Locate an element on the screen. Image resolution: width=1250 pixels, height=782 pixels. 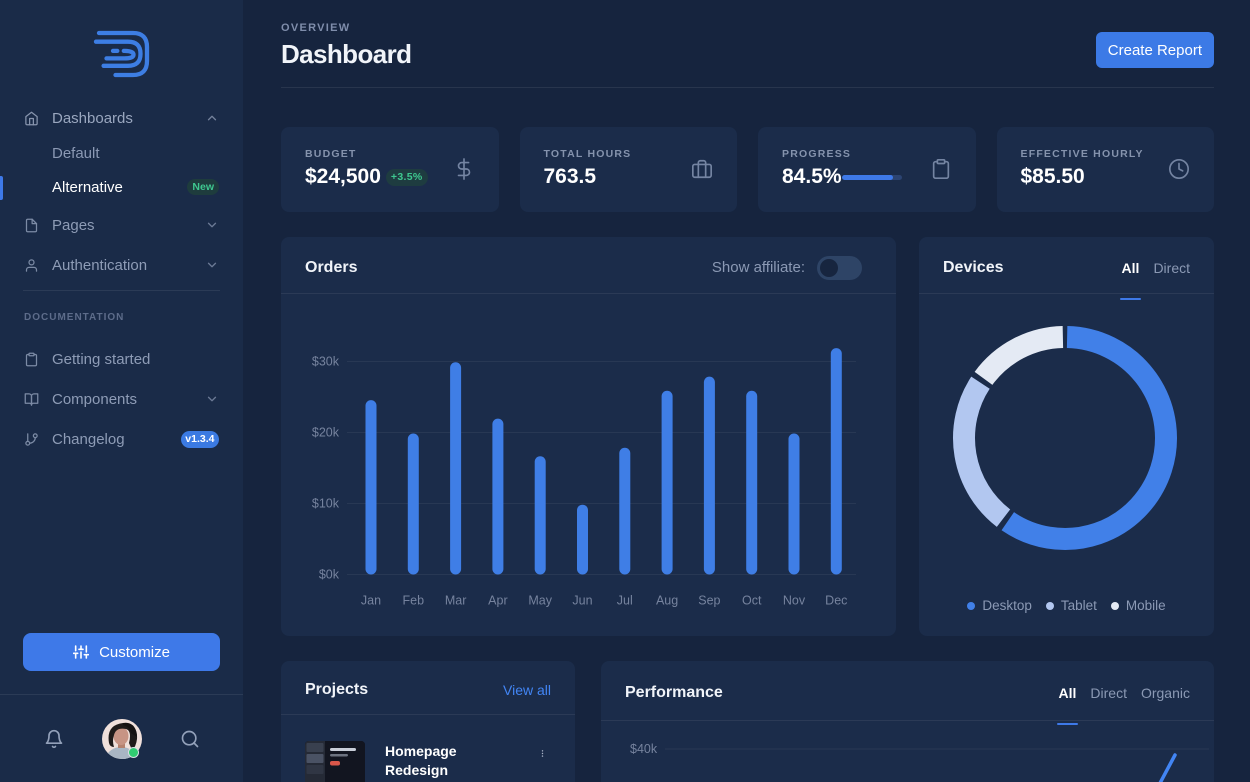
svg-text: Jan is located at coordinates (371, 601).